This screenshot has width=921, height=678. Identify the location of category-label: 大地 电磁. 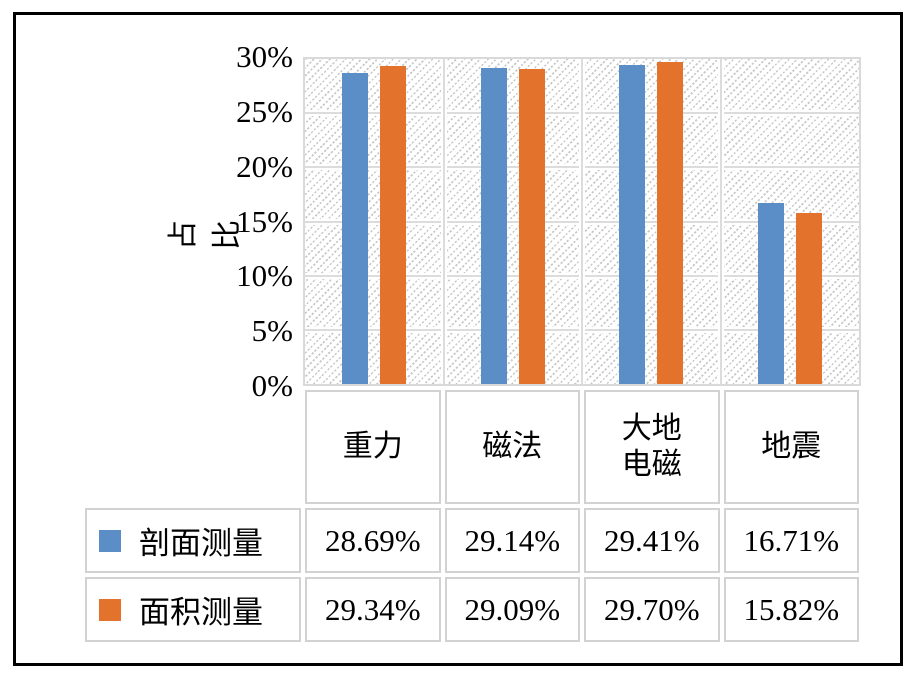
(651, 446).